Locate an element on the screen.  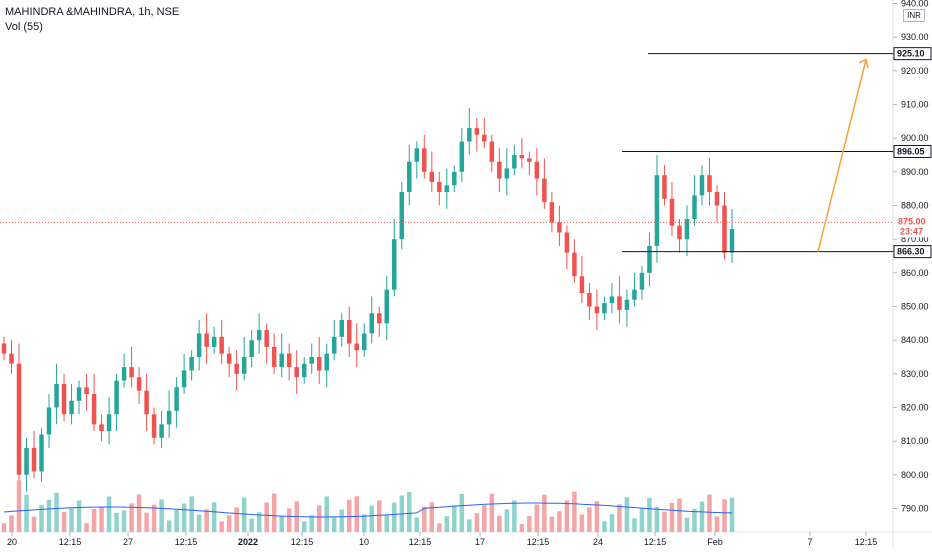
volume-ma-line is located at coordinates (368, 510).